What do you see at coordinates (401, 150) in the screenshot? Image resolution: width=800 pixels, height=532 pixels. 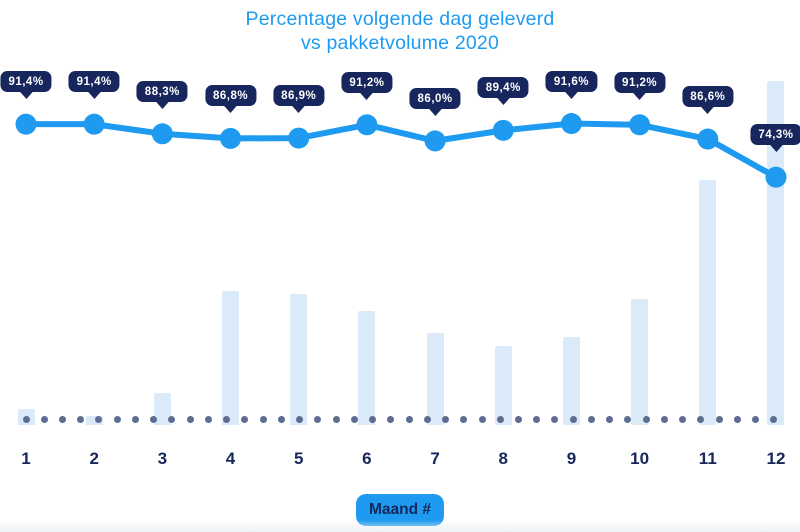 I see `percentage-line` at bounding box center [401, 150].